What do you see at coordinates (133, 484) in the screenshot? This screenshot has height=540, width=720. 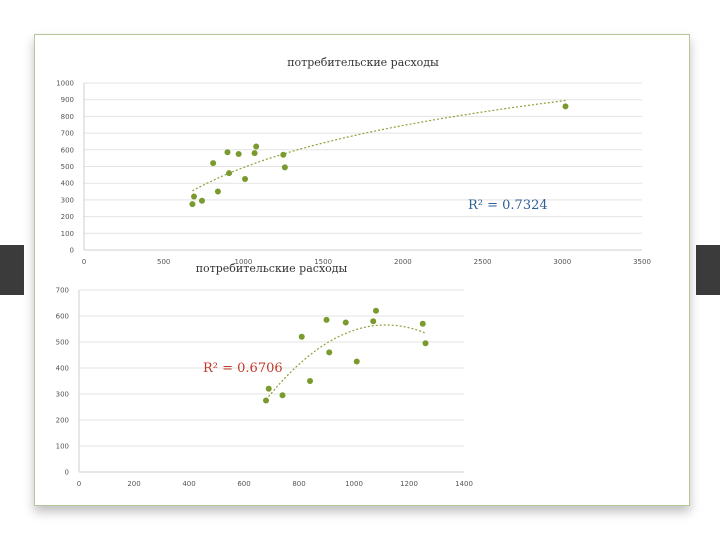 I see `x-tick-label: 200` at bounding box center [133, 484].